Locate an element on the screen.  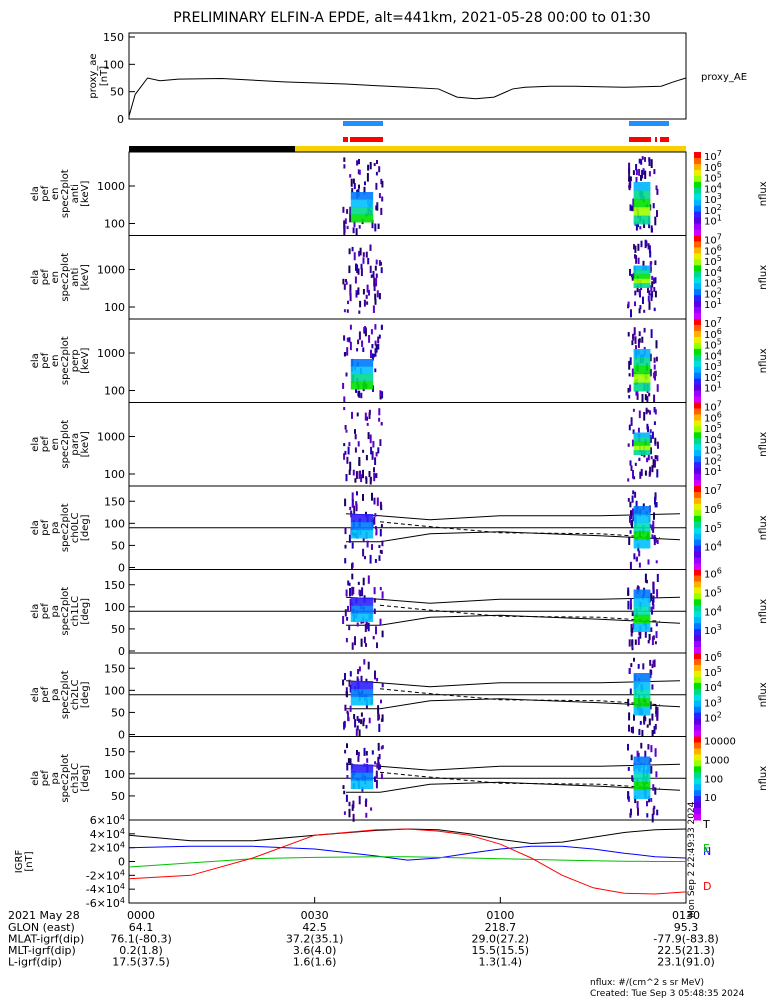
exponent: 4 is located at coordinates (122, 831).